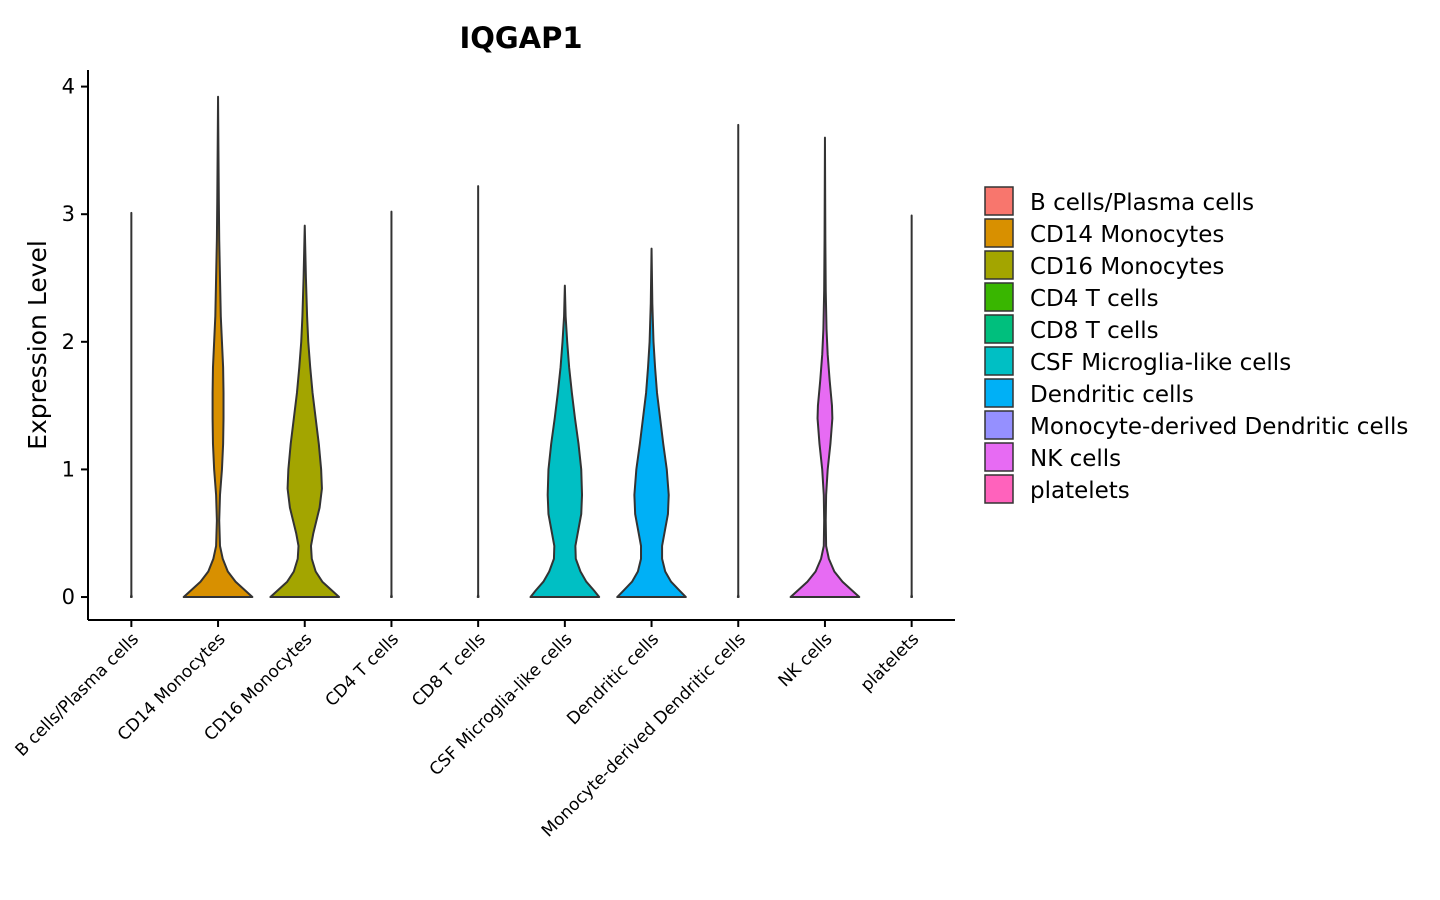 The height and width of the screenshot is (900, 1440). Describe the element at coordinates (912, 406) in the screenshot. I see `violin-platelets` at that location.